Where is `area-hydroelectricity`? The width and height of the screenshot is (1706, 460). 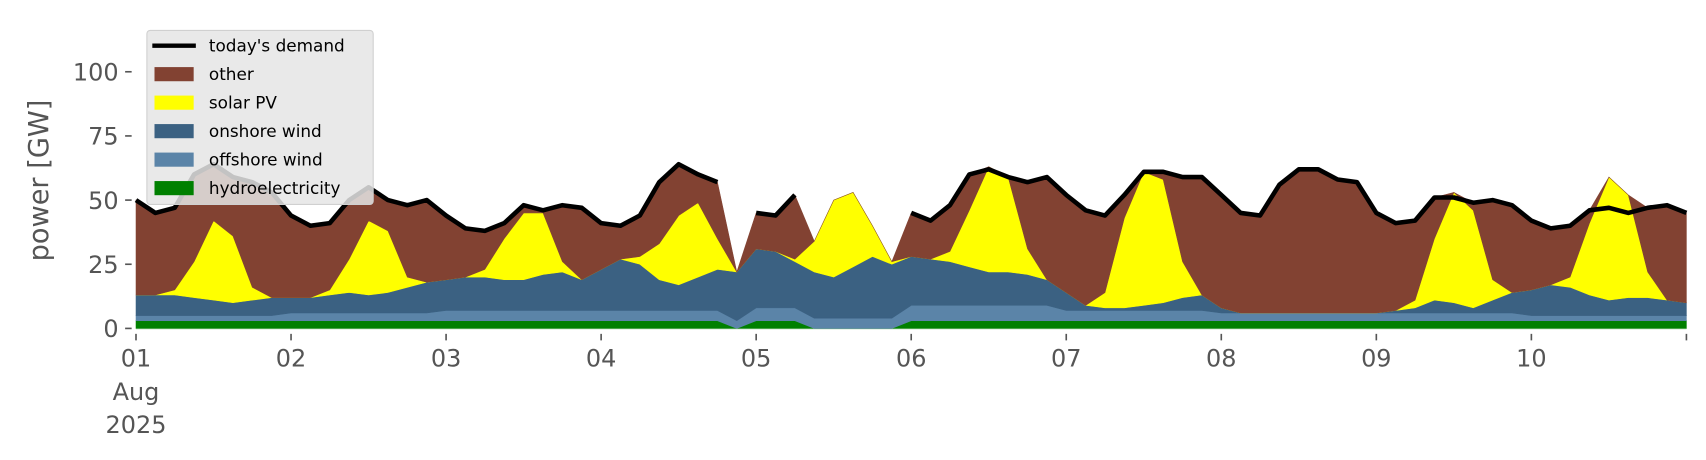 area-hydroelectricity is located at coordinates (911, 324).